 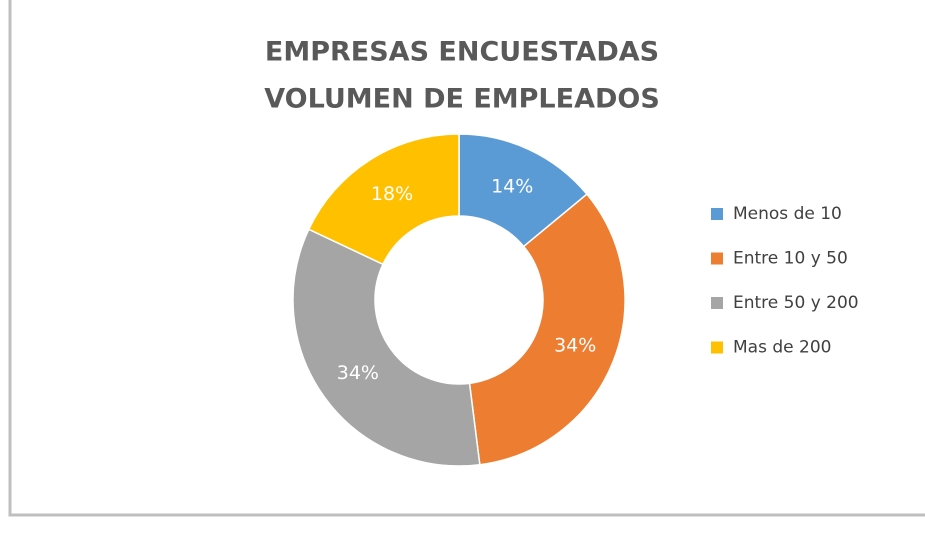 What do you see at coordinates (790, 259) in the screenshot?
I see `legend-label: Entre 10 y 50` at bounding box center [790, 259].